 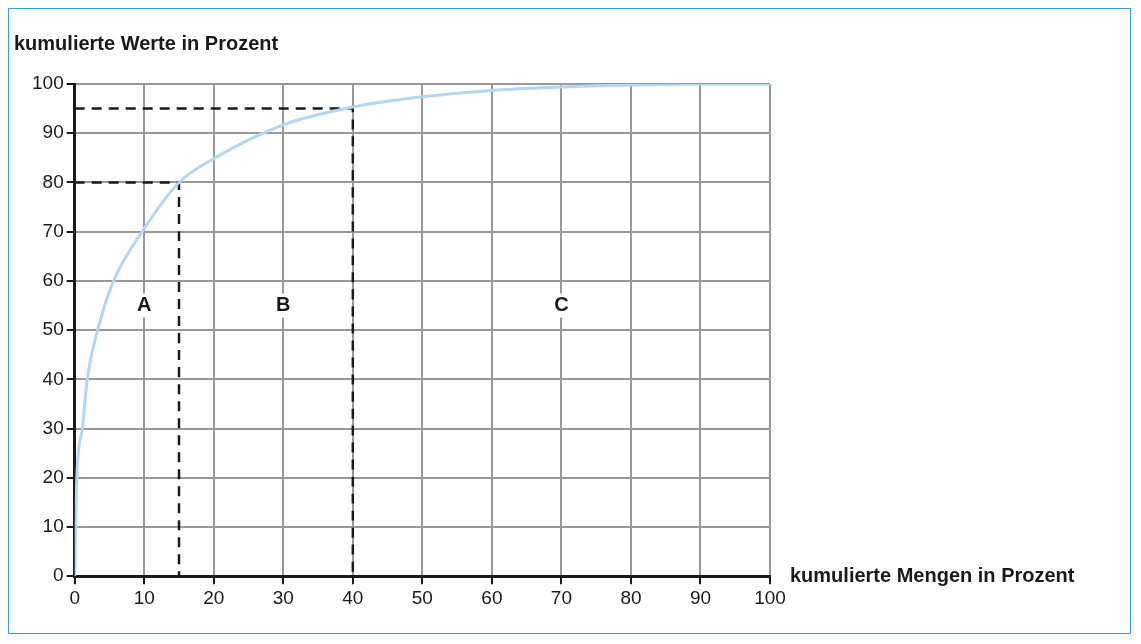 I want to click on y-tick-label: 70, so click(x=53, y=230).